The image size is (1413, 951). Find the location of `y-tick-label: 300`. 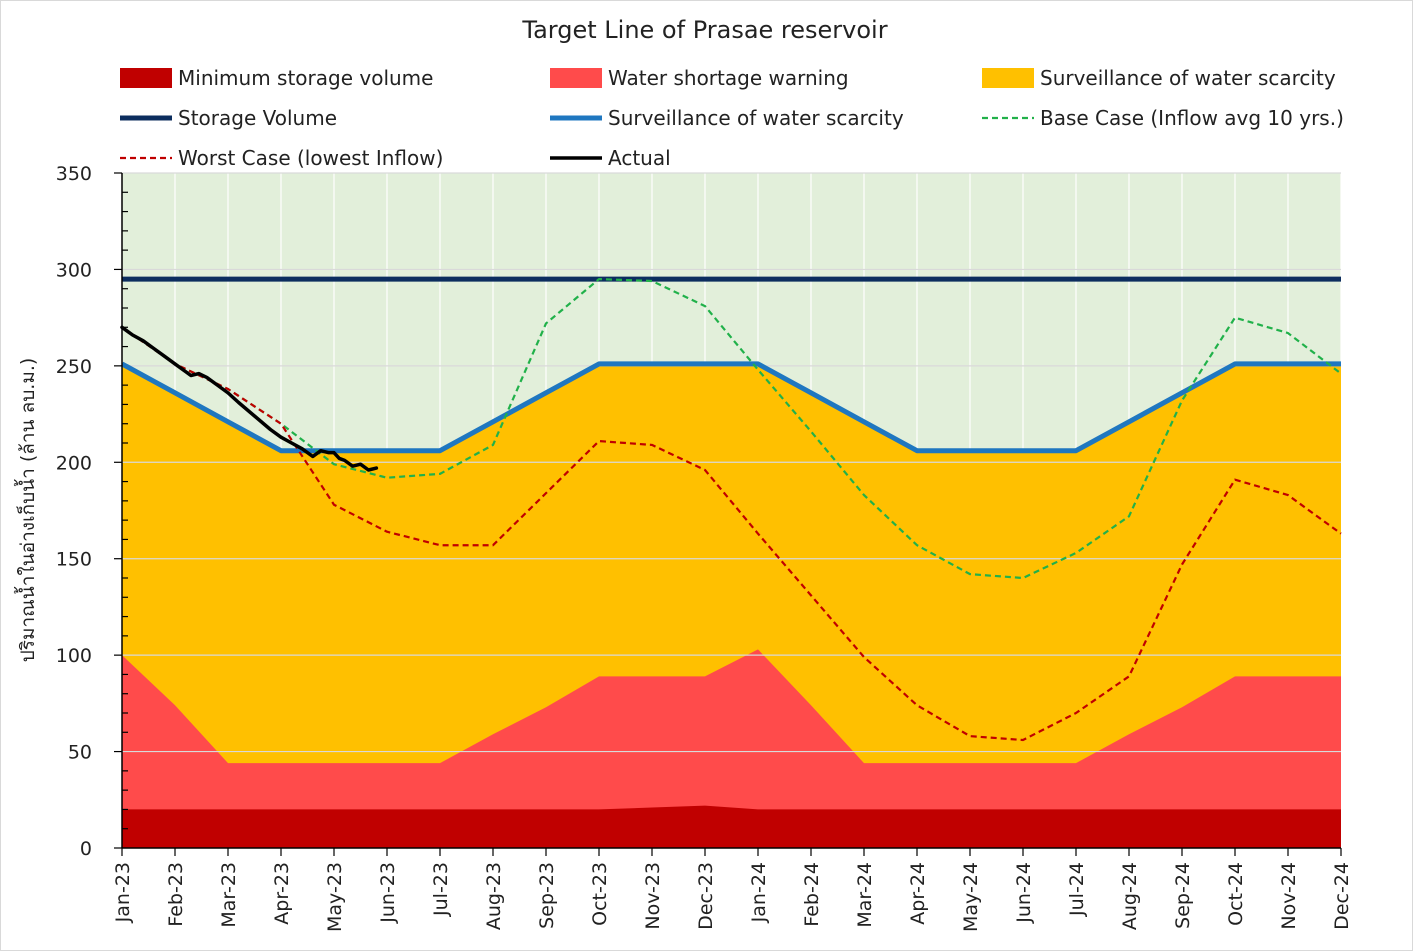

y-tick-label: 300 is located at coordinates (74, 270).